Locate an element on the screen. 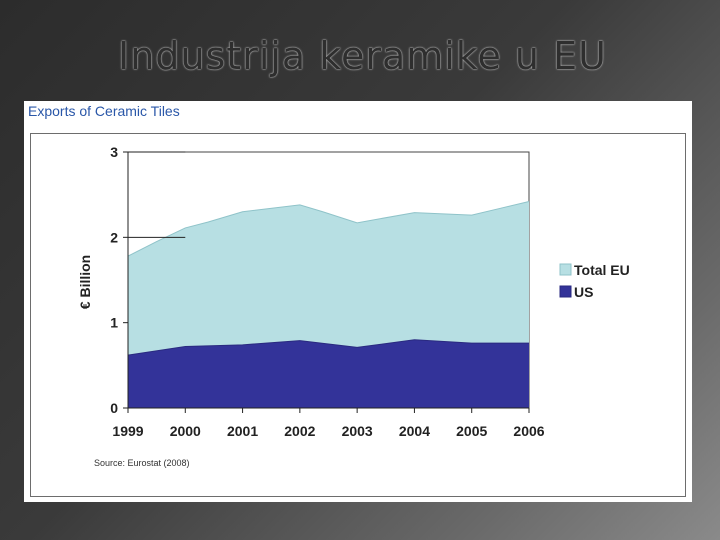 This screenshot has width=720, height=540. source-note: Source: Eurostat (2008) is located at coordinates (142, 463).